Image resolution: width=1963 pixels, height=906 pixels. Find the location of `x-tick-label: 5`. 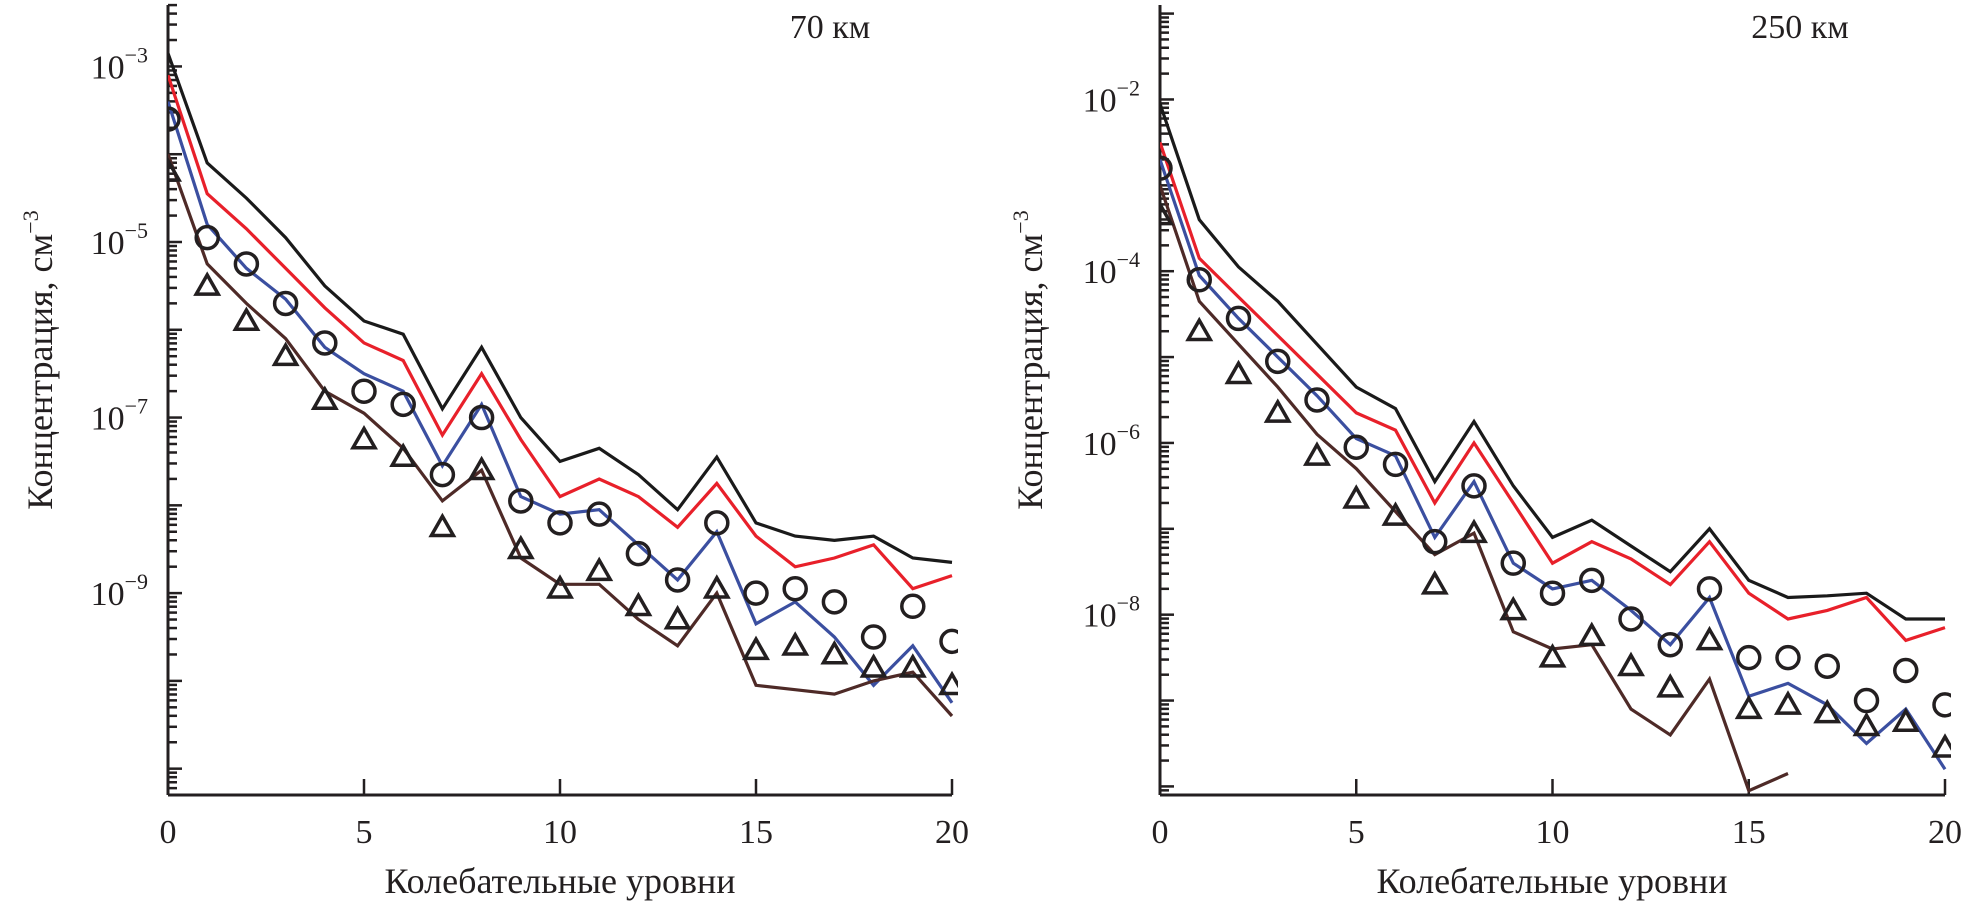

x-tick-label: 5 is located at coordinates (364, 832).